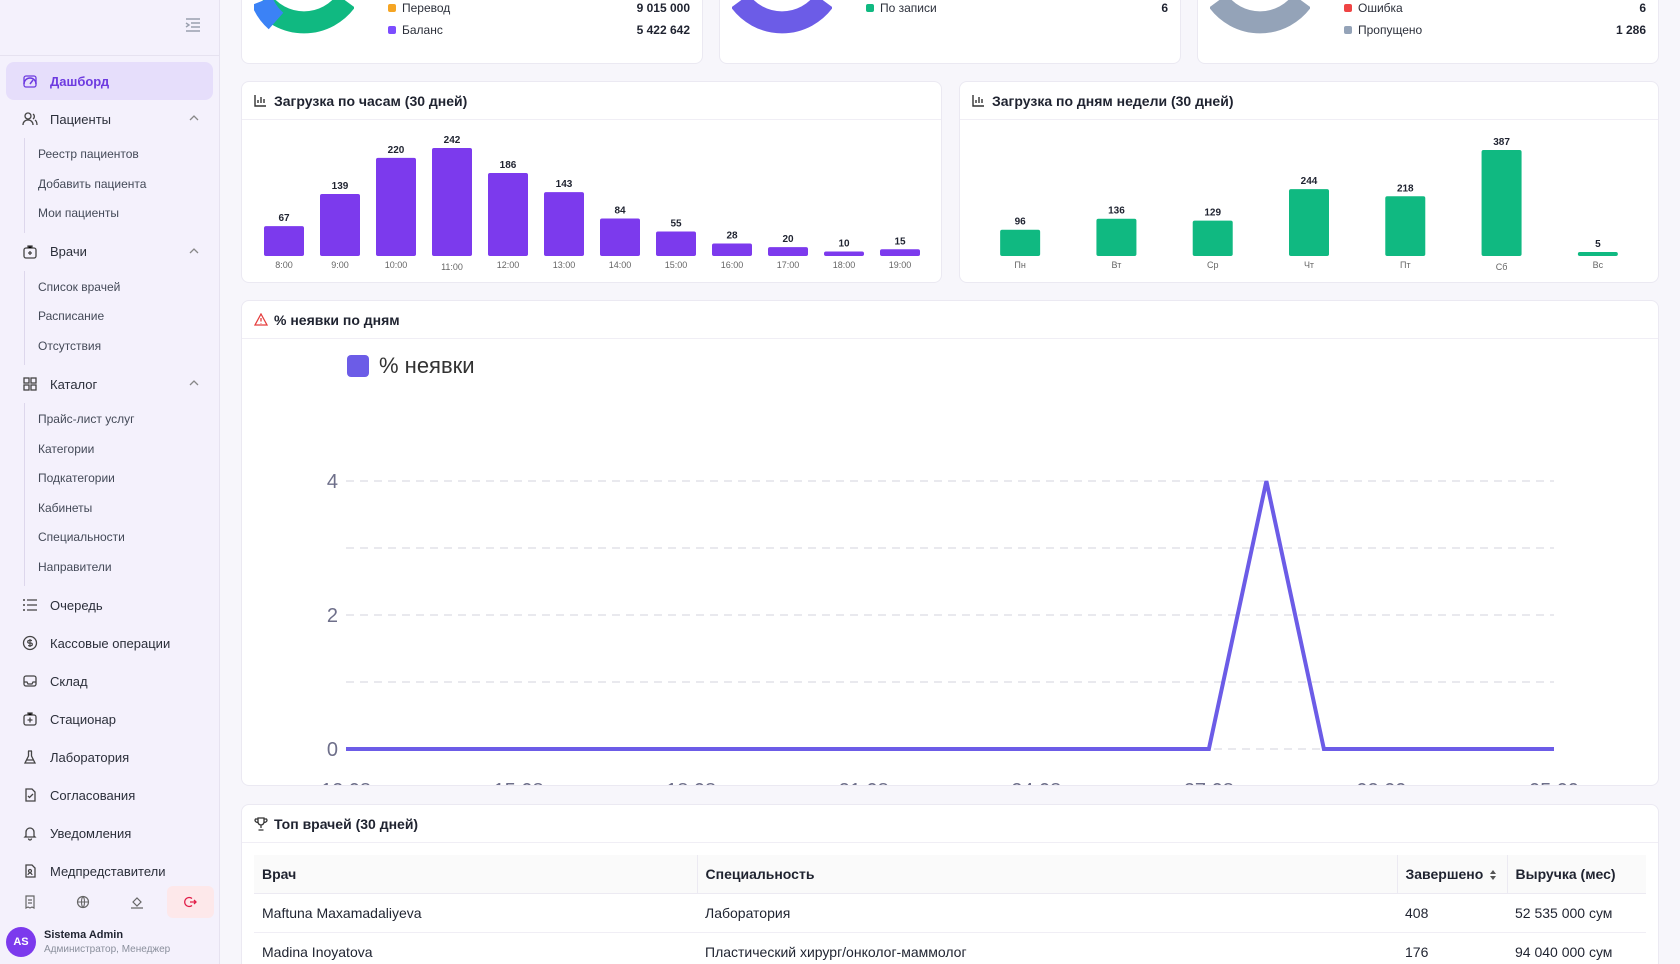 The height and width of the screenshot is (964, 1680). I want to click on nav-reps: Медпредставители, so click(109, 871).